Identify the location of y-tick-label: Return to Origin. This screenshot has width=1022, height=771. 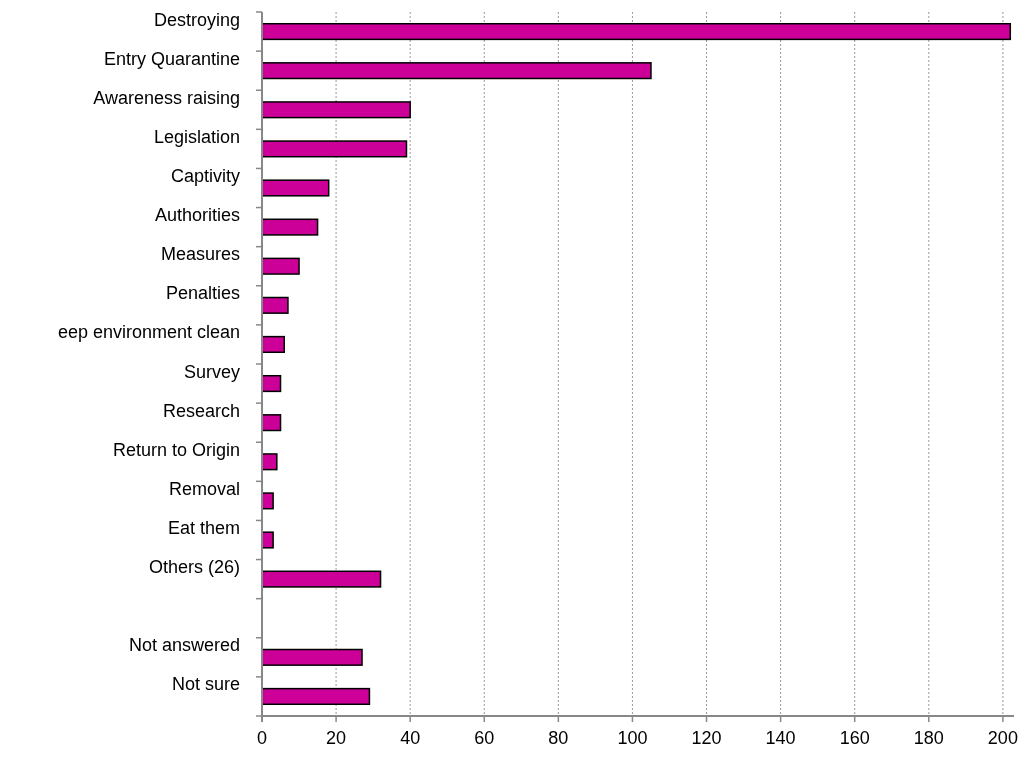
(176, 449).